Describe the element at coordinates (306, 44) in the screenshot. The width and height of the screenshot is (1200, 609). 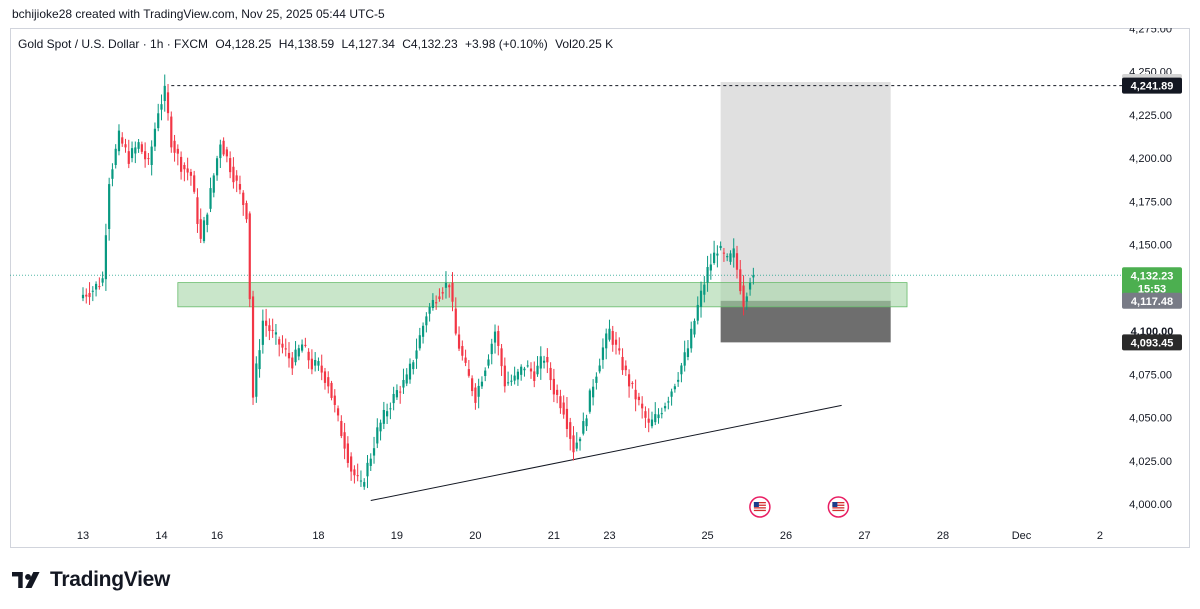
I see `legend-high: H4,138.59` at that location.